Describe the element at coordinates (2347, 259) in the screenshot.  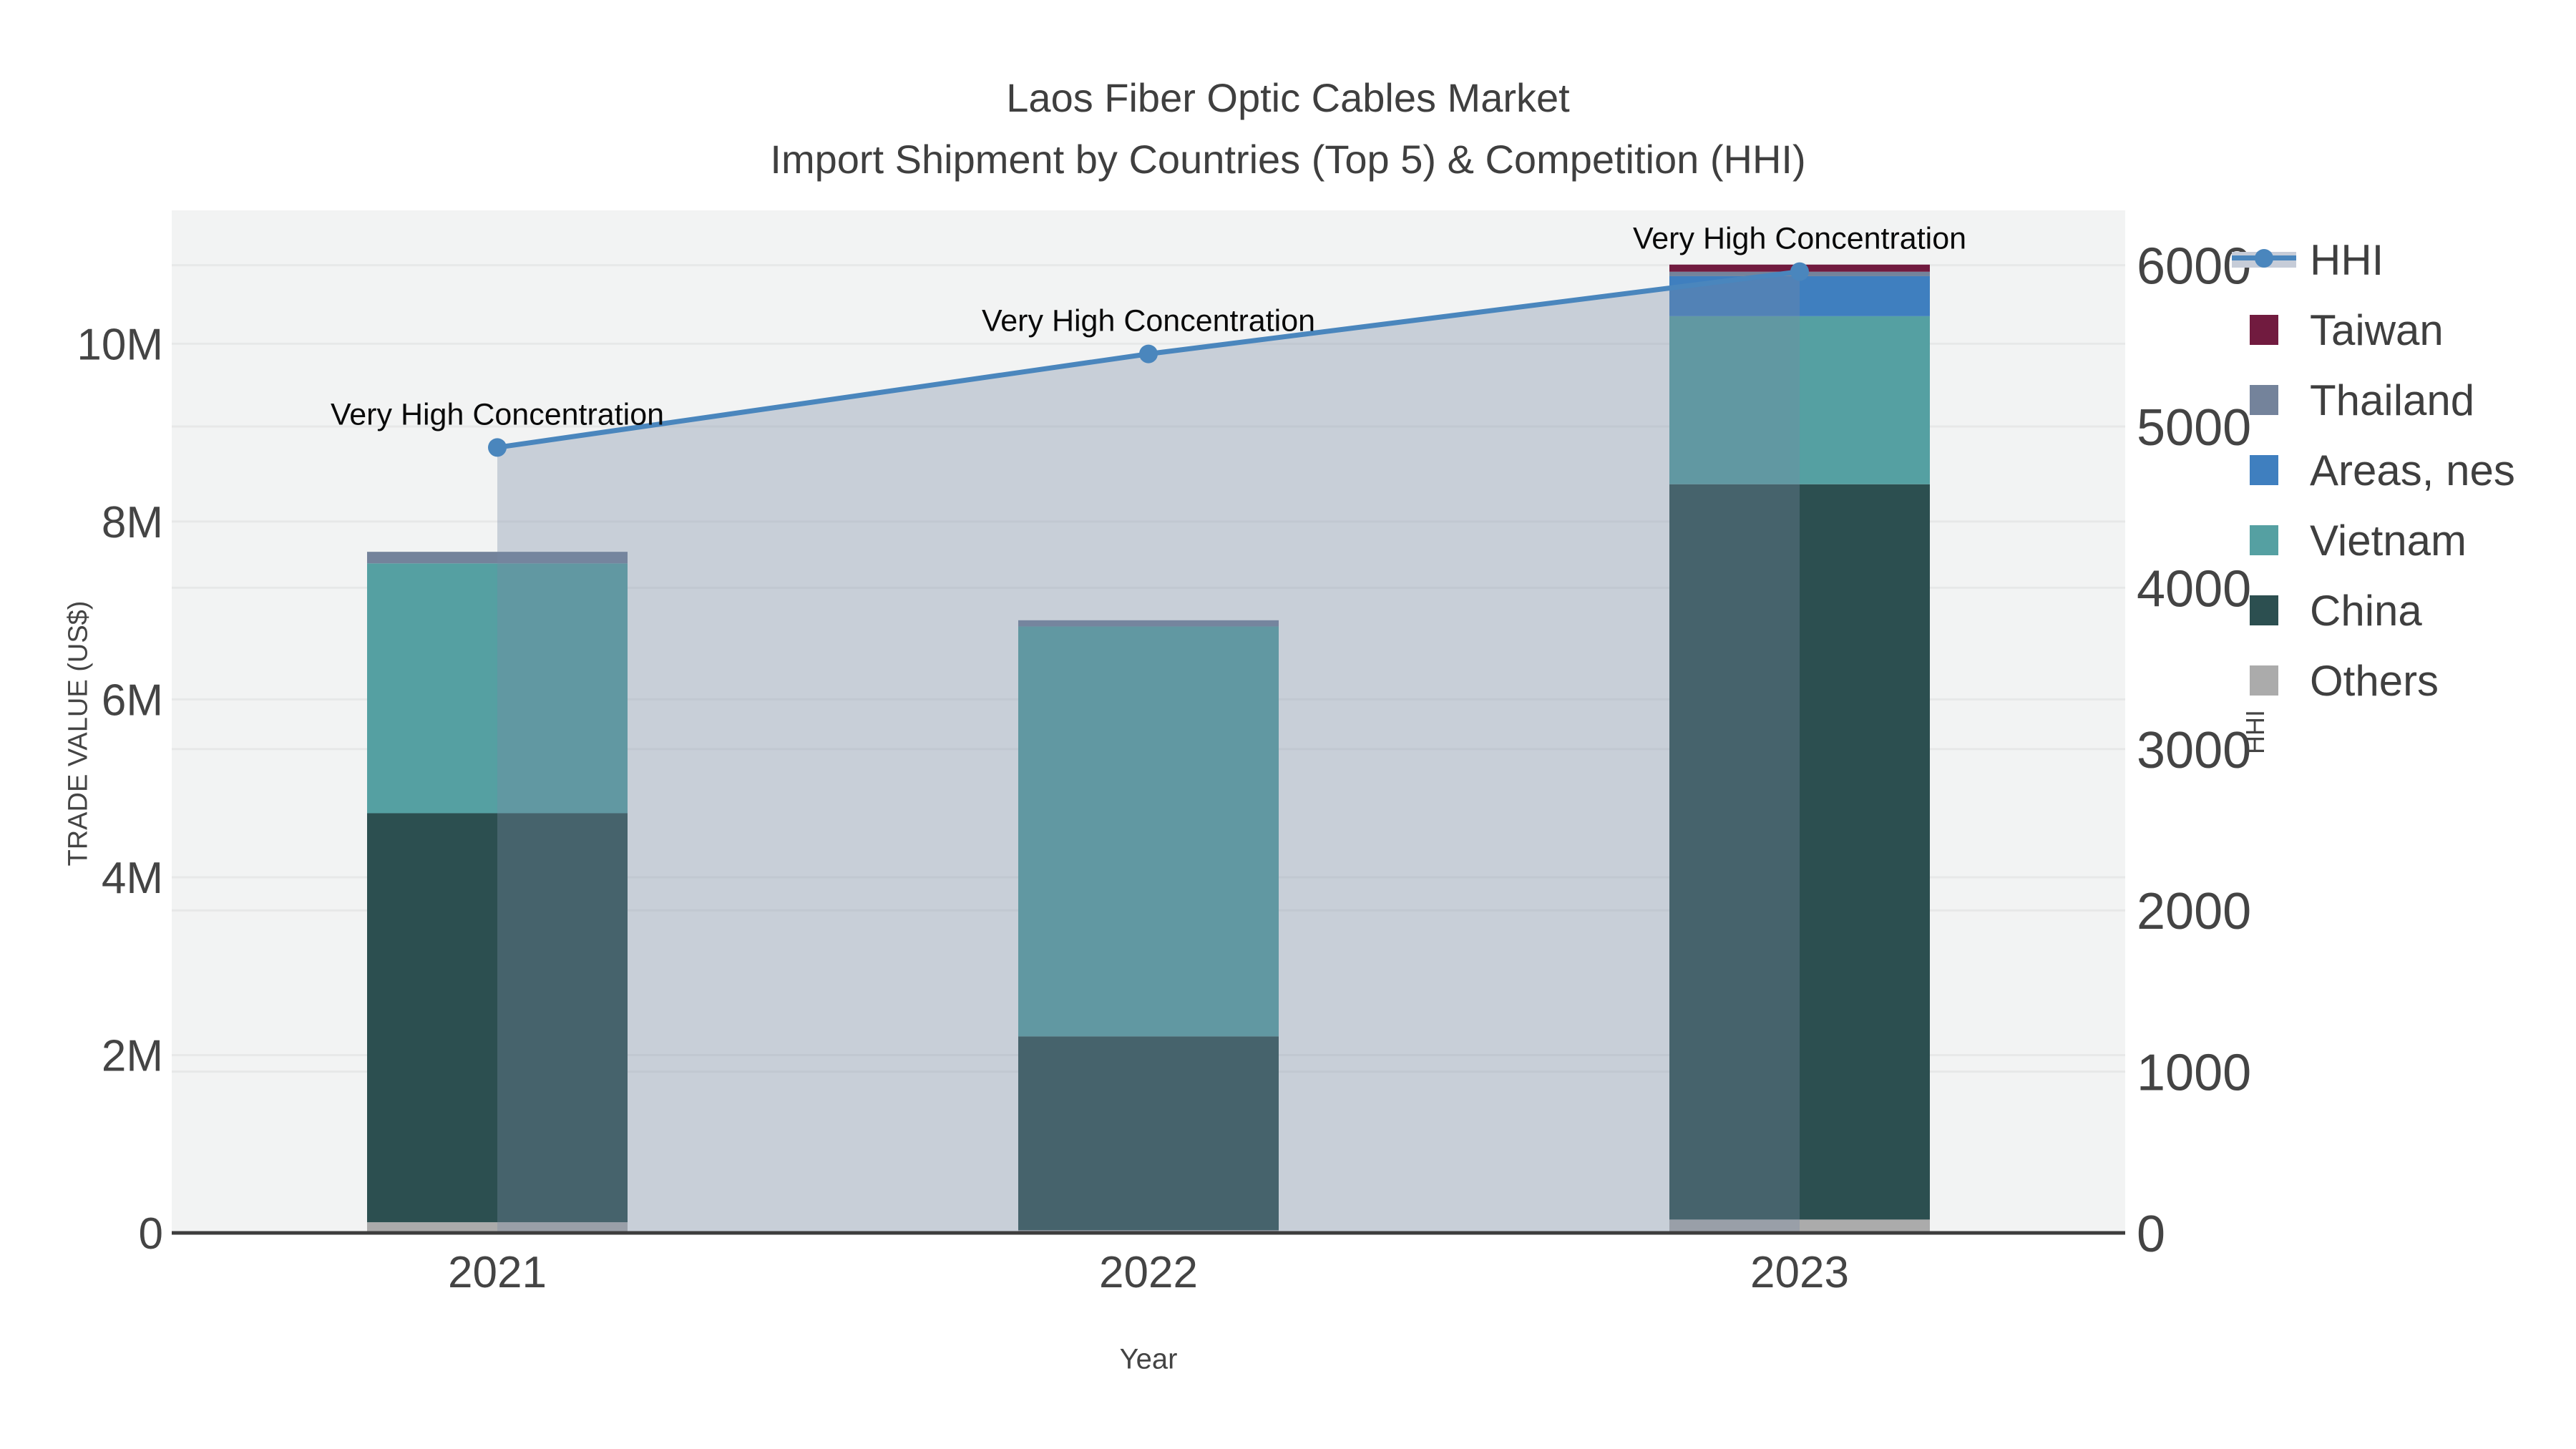
I see `legend-label: HHI` at that location.